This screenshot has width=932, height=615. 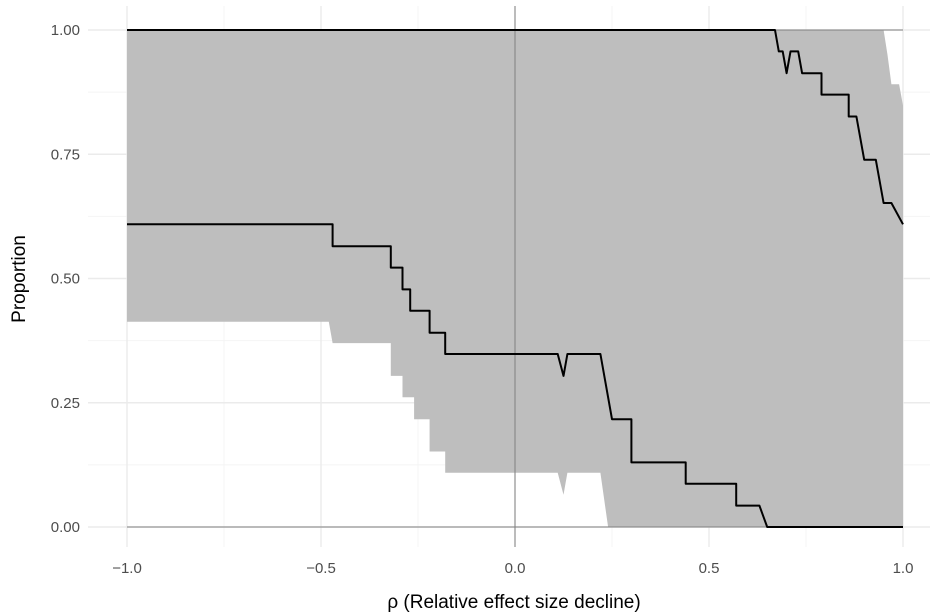 I want to click on y-tick-label: 0.00, so click(x=65, y=527).